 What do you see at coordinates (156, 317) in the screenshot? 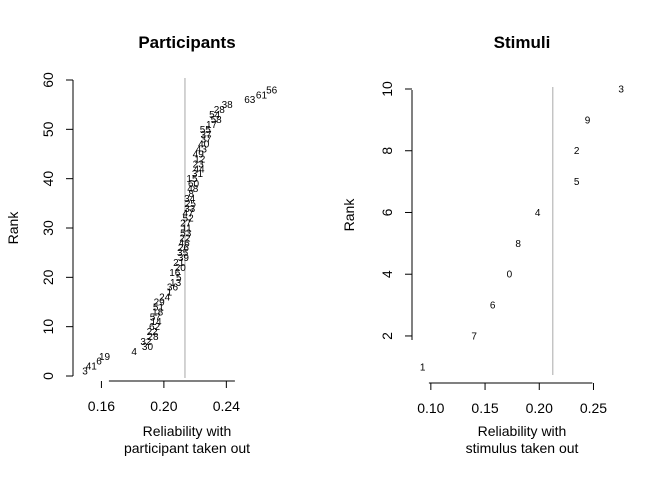
I see `participants-point-label: 57` at bounding box center [156, 317].